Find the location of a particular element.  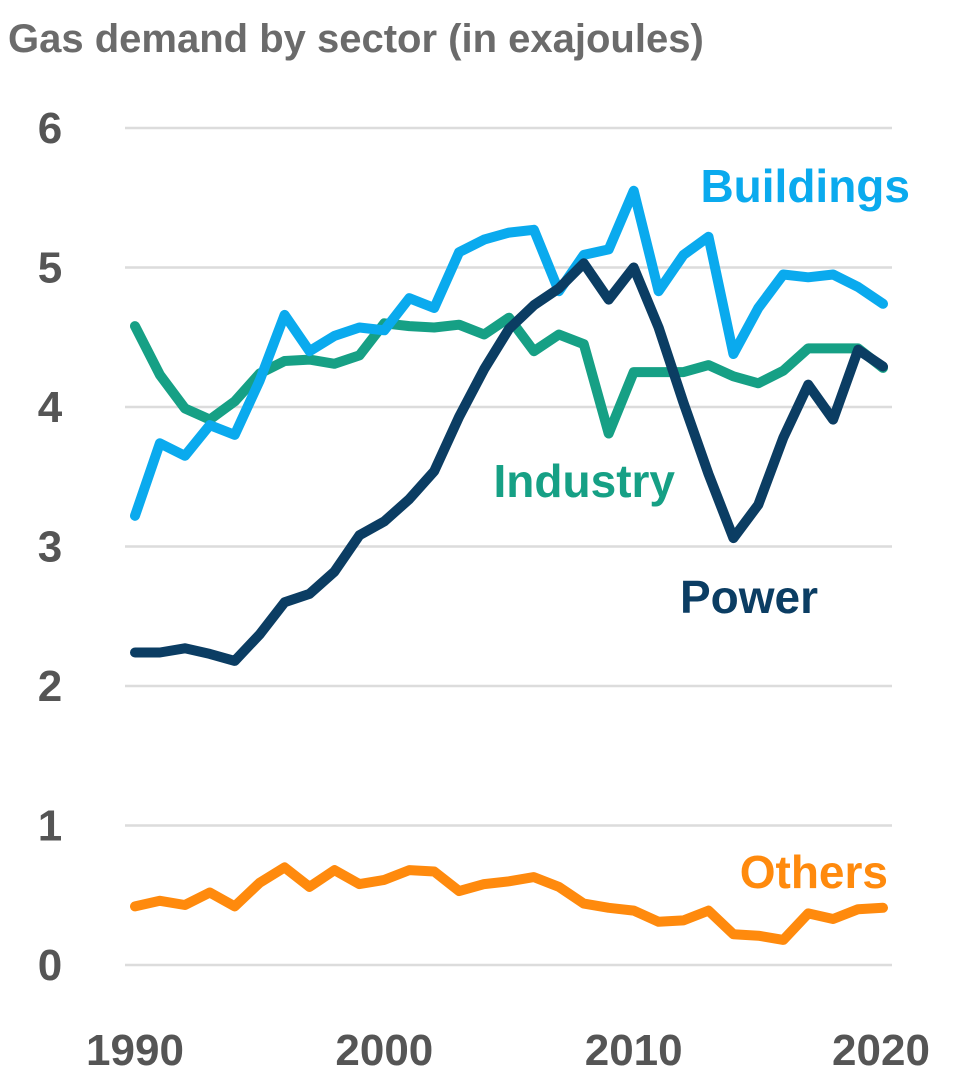

y-tick-label: 6 is located at coordinates (50, 128).